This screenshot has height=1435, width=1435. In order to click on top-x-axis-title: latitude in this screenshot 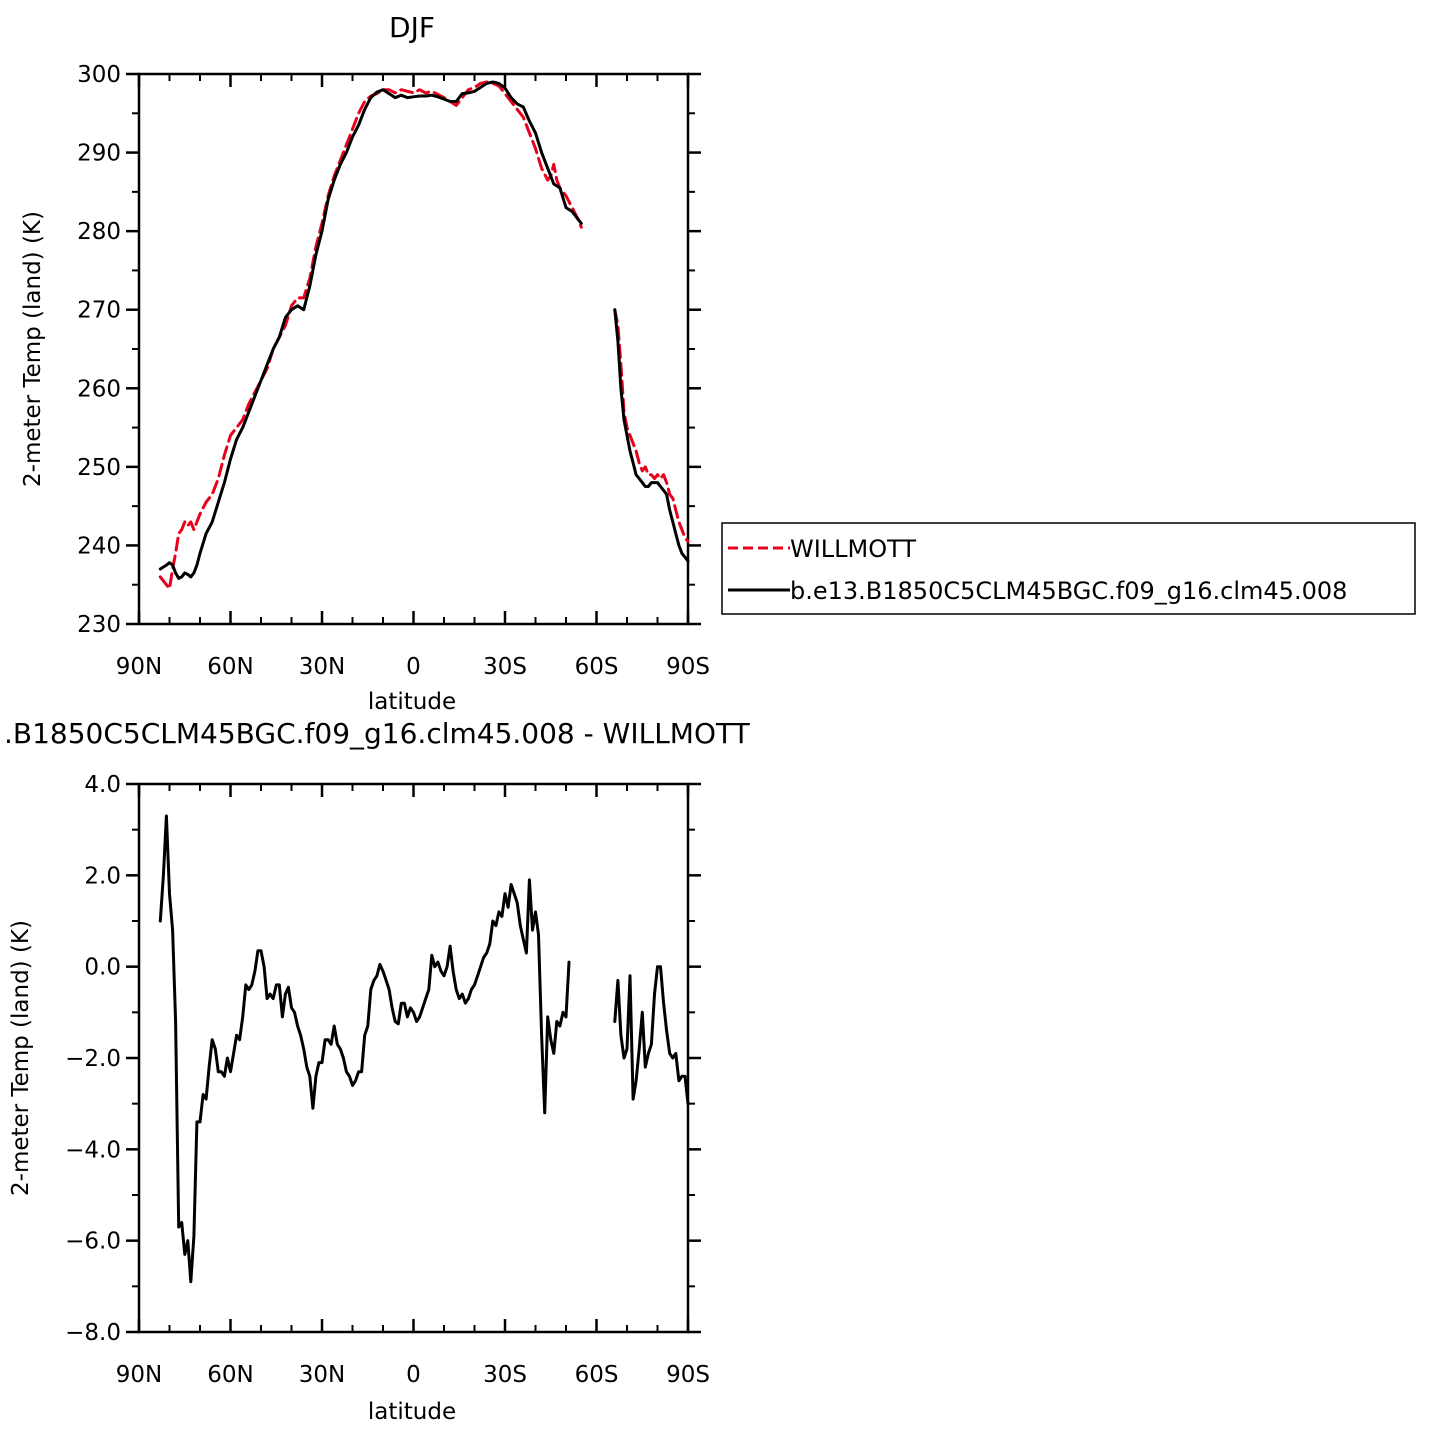, I will do `click(412, 702)`.